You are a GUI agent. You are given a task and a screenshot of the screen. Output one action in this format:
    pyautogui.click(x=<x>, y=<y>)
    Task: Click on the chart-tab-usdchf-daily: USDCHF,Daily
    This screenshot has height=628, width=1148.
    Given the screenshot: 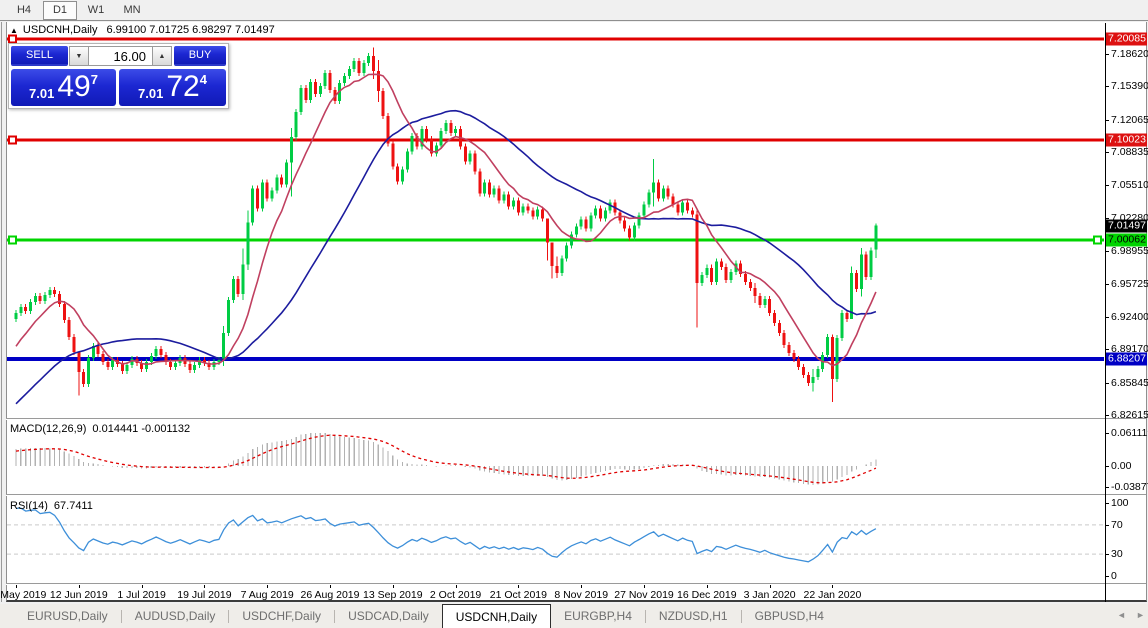 What is the action you would take?
    pyautogui.click(x=282, y=616)
    